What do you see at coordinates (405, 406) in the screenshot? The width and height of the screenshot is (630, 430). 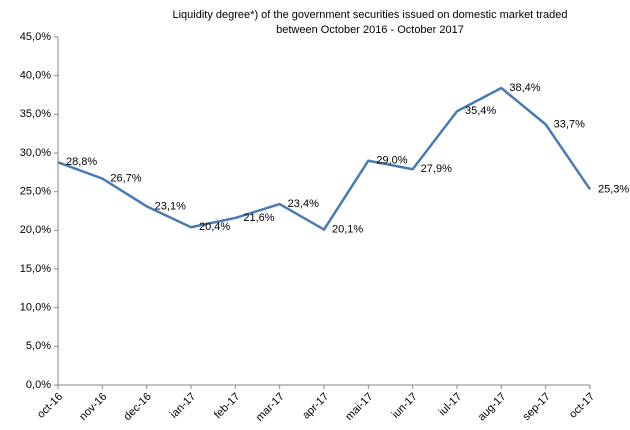 I see `x-tick-label: iun-17` at bounding box center [405, 406].